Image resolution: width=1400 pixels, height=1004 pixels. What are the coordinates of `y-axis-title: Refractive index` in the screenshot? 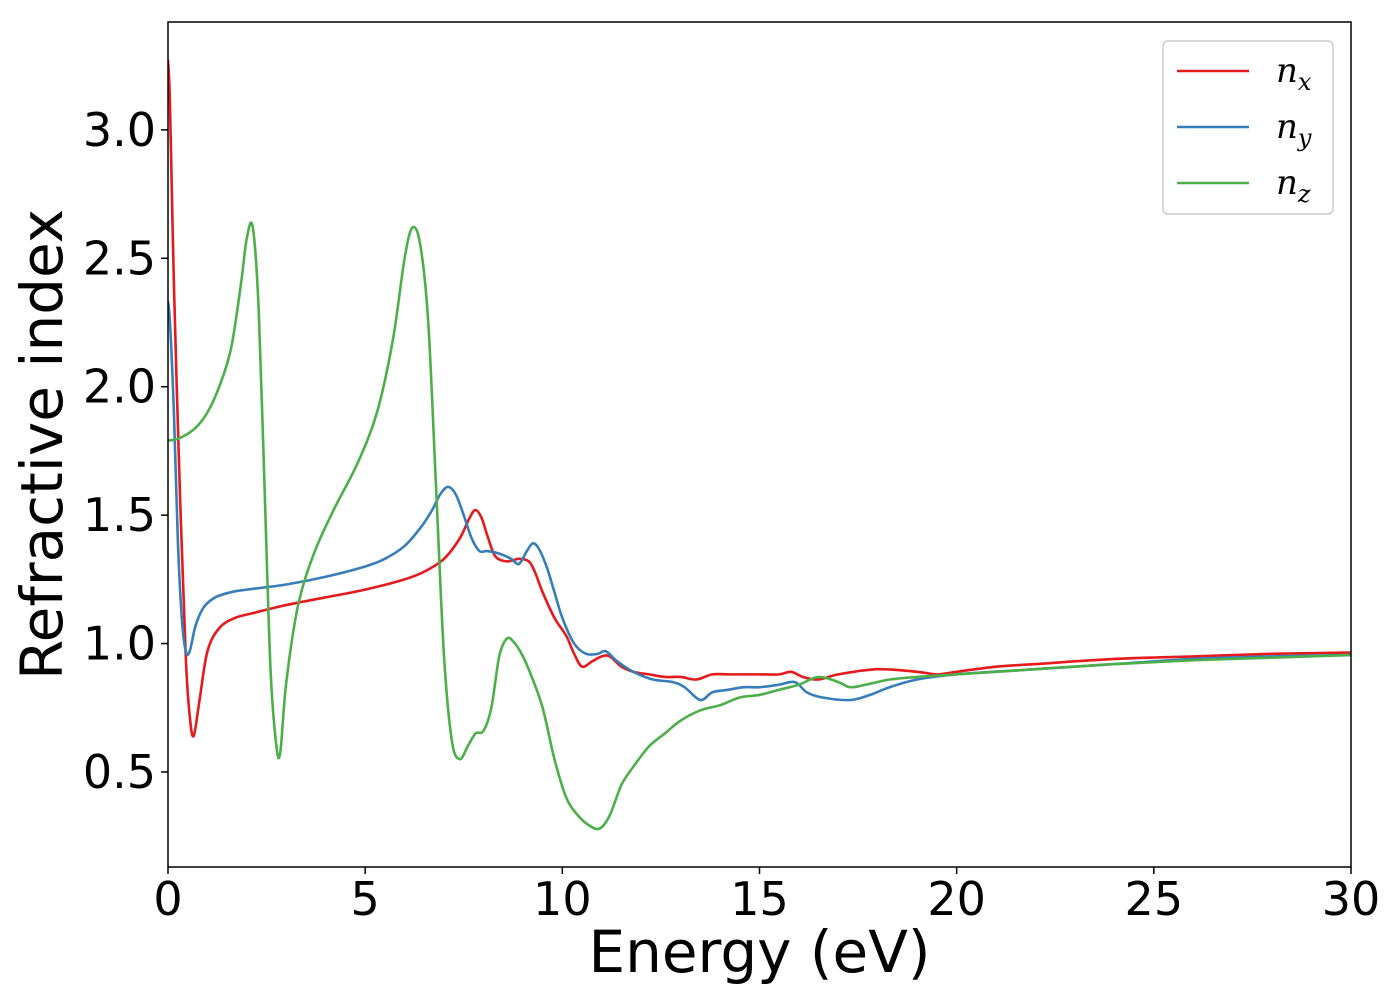 It's located at (42, 444).